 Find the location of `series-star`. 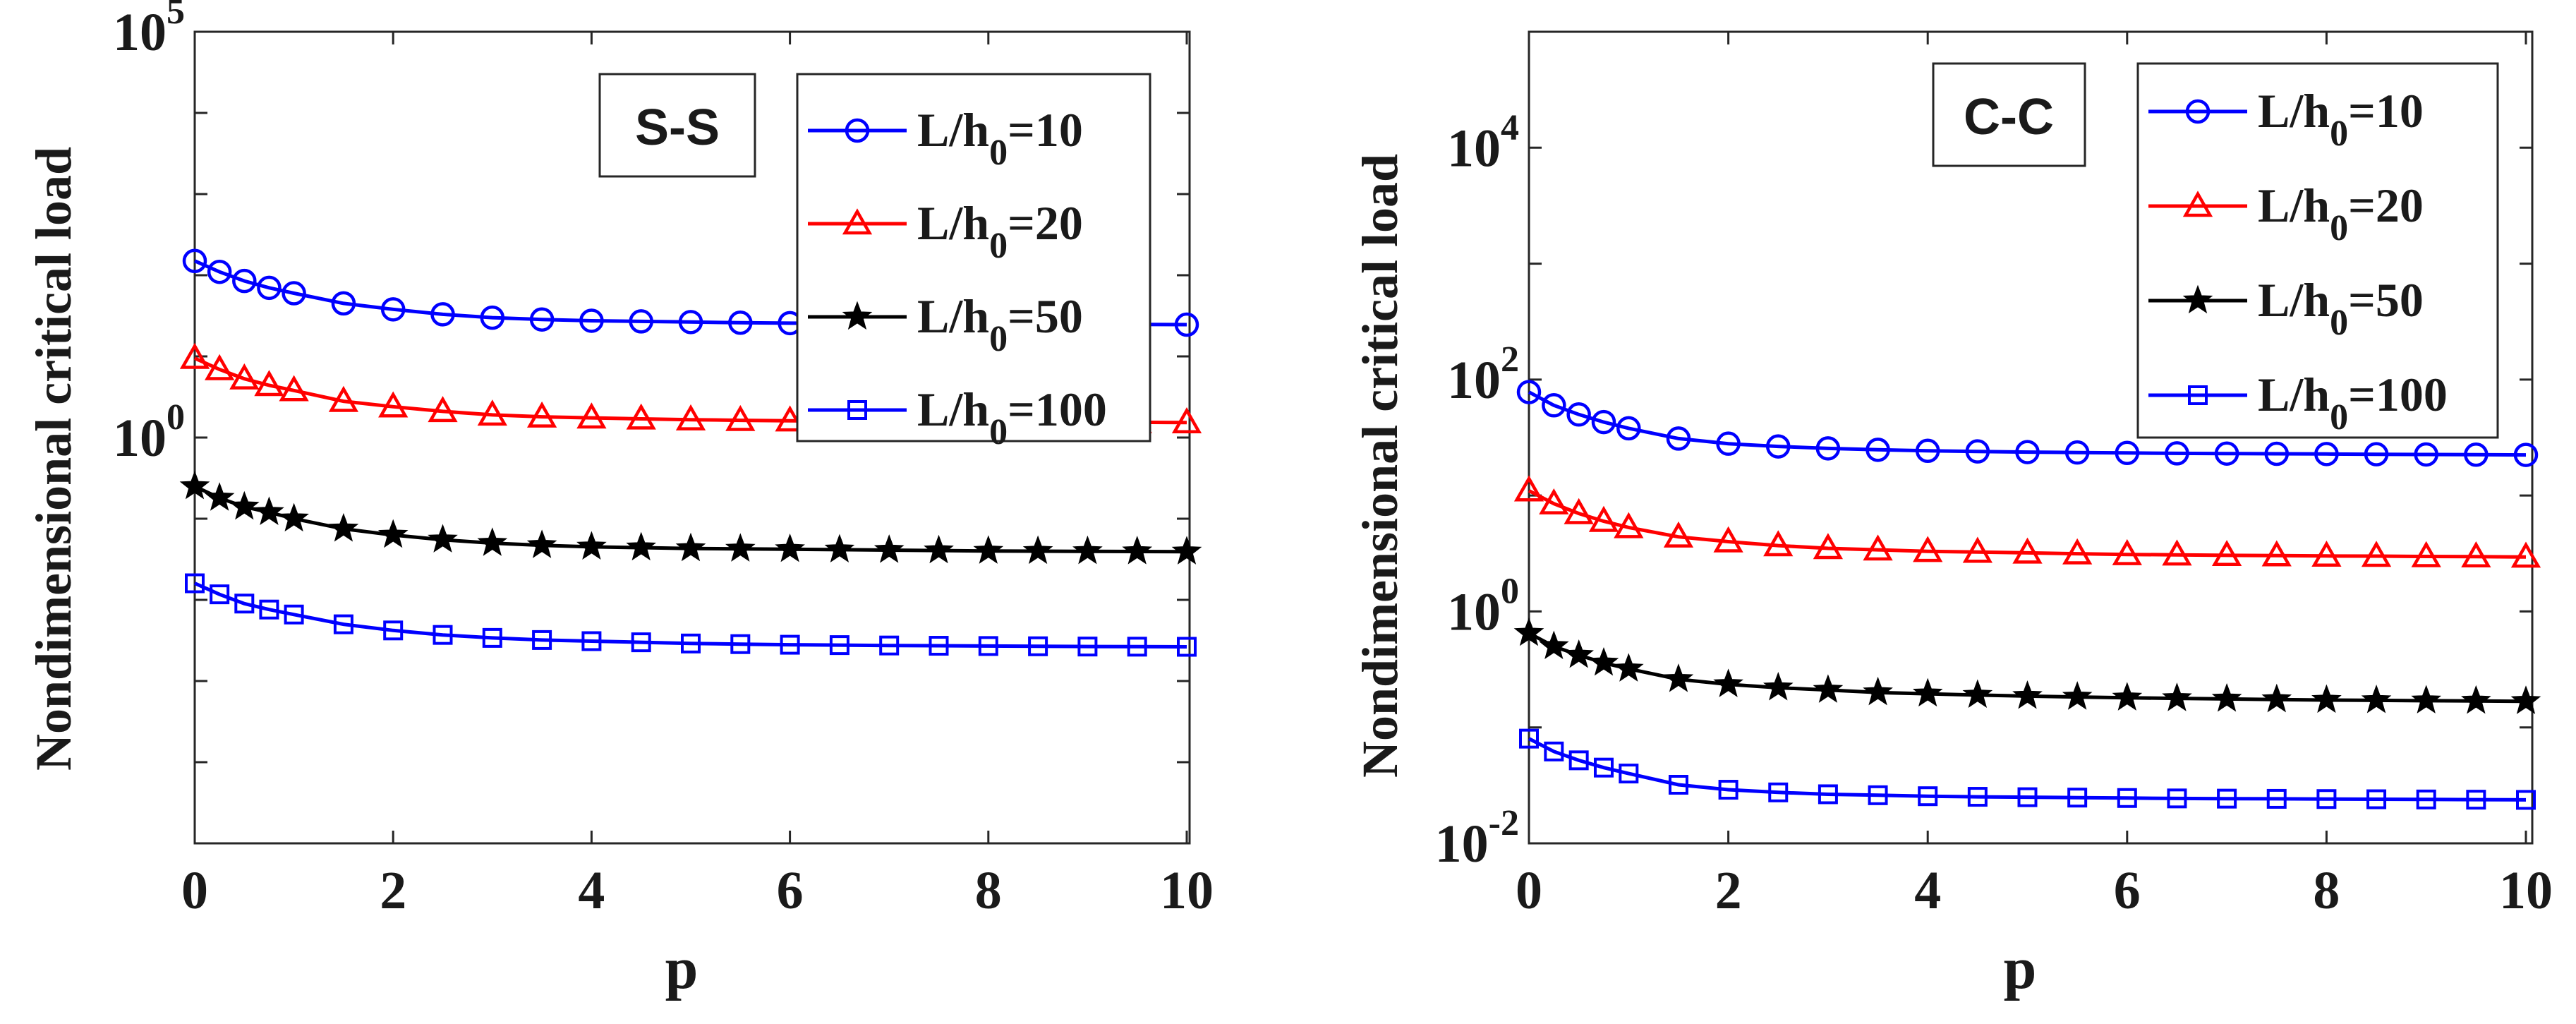

series-star is located at coordinates (690, 517).